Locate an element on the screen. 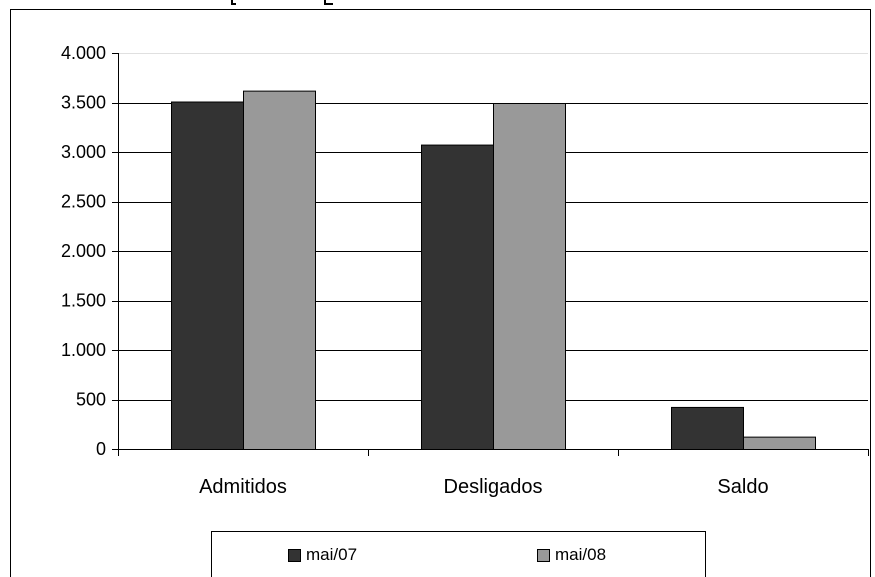 The width and height of the screenshot is (875, 577). legend: mai/07 mai/08 is located at coordinates (458, 554).